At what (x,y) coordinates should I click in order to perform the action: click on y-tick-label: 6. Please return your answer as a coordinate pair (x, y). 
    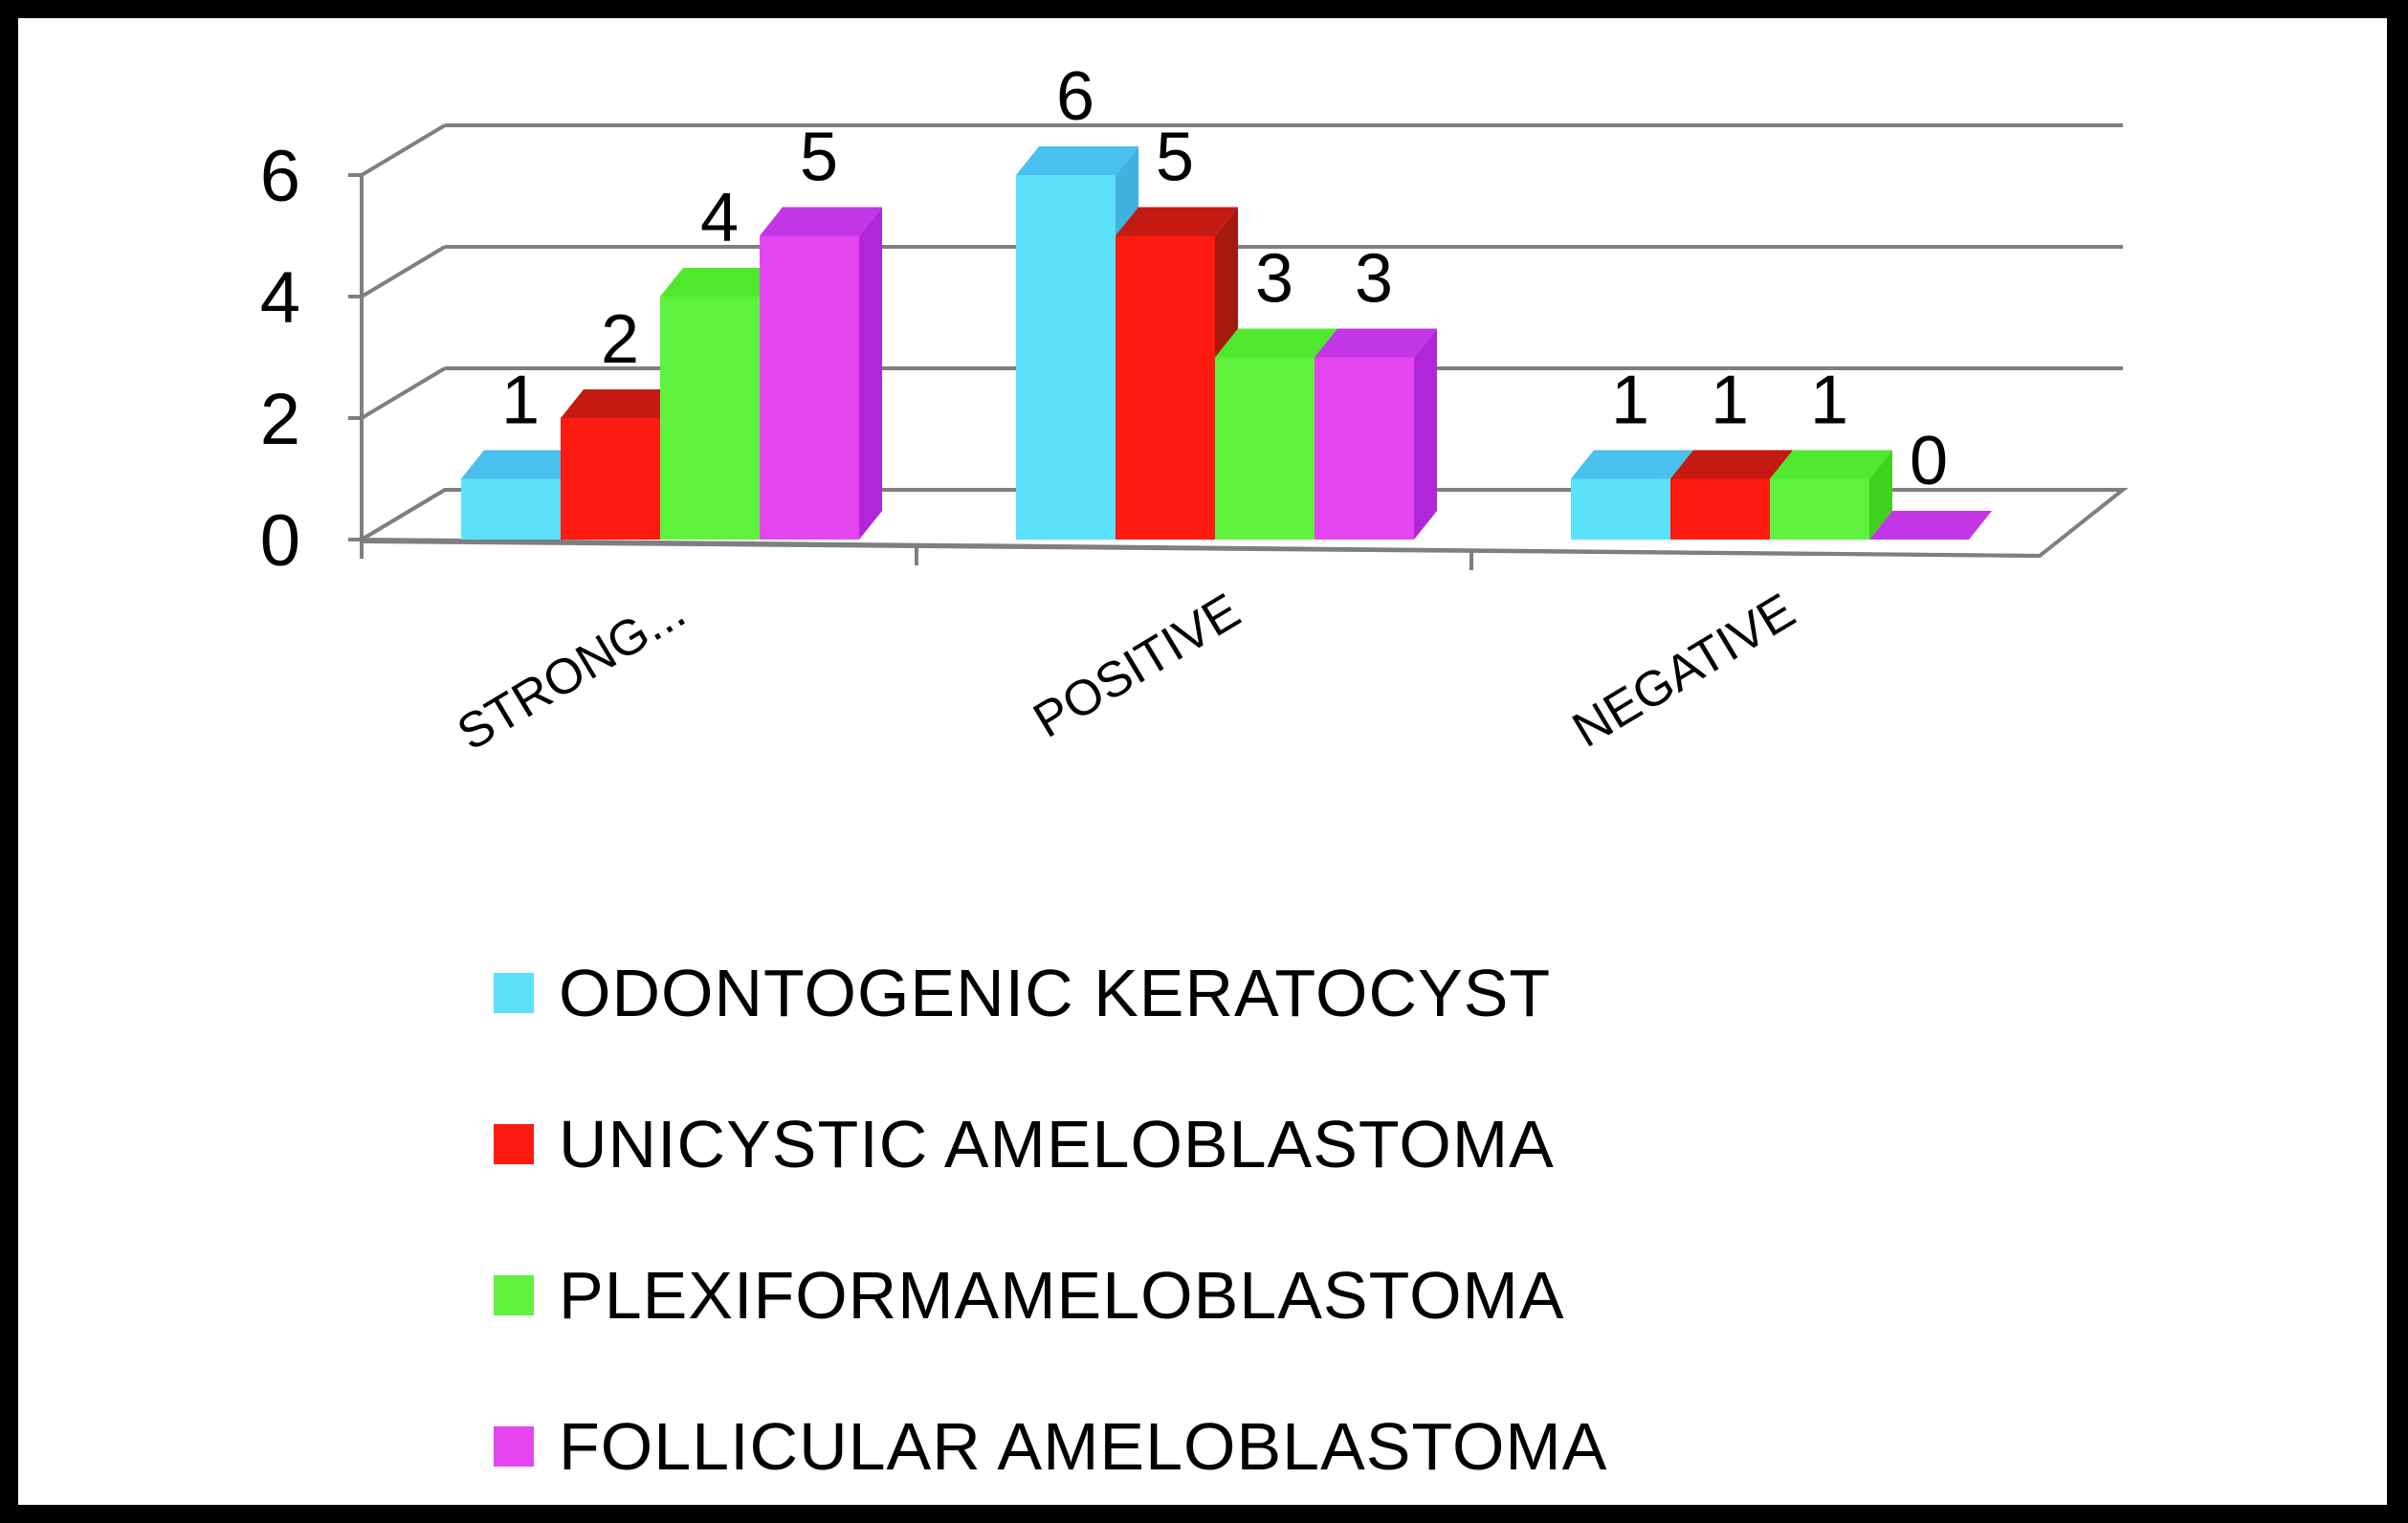
    Looking at the image, I should click on (280, 176).